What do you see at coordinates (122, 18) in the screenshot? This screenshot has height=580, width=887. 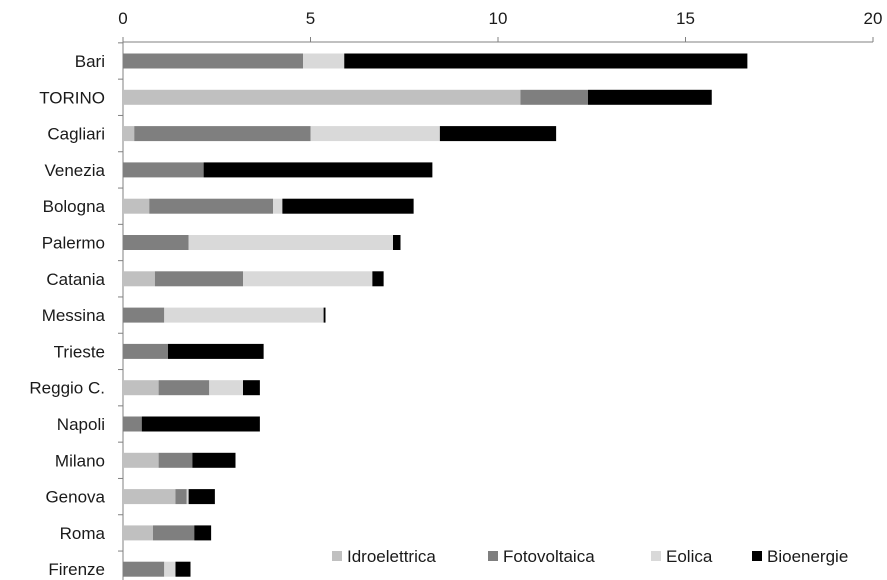 I see `x-tick-label: 0` at bounding box center [122, 18].